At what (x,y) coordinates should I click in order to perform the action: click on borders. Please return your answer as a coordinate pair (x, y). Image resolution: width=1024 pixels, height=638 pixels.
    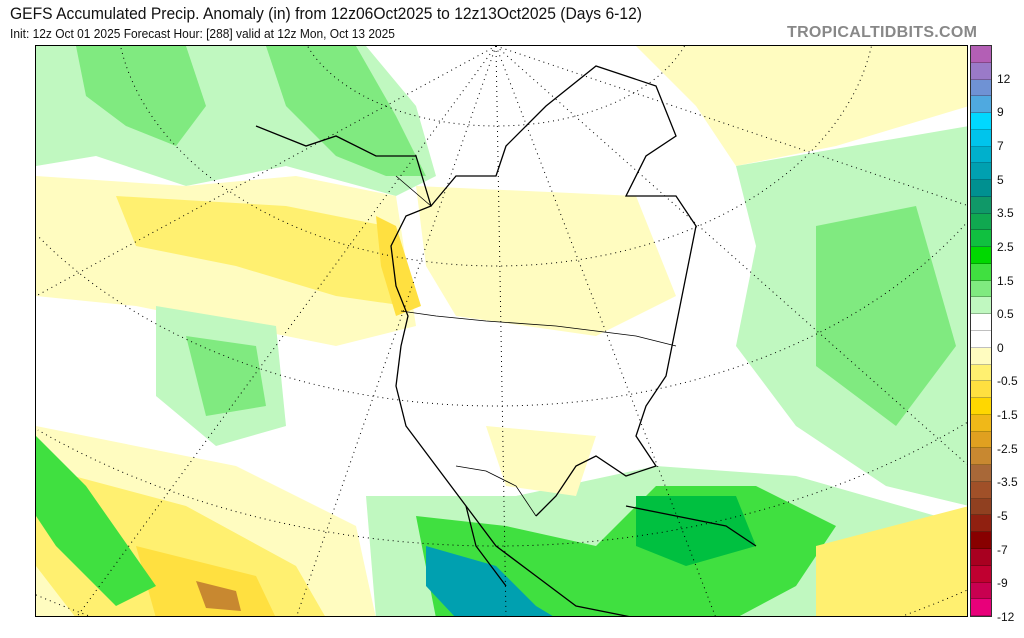
    Looking at the image, I should click on (536, 346).